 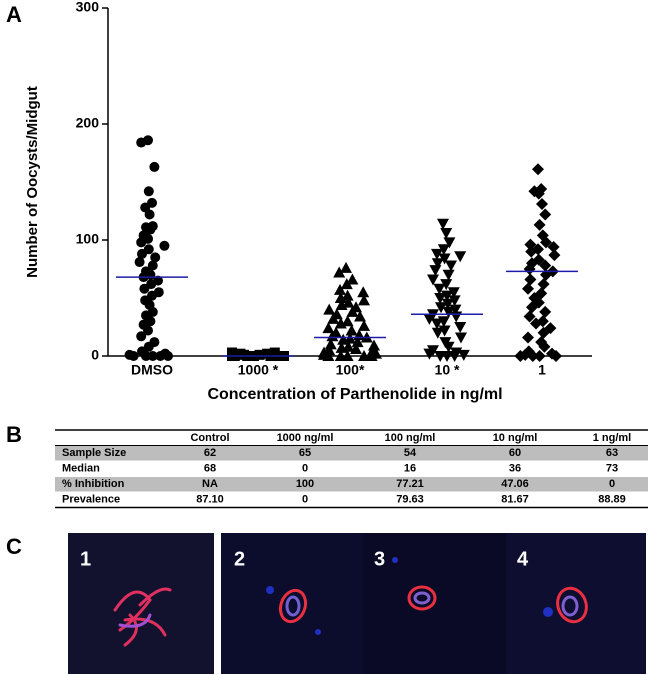 What do you see at coordinates (93, 484) in the screenshot?
I see `table-row-label: % Inhibition` at bounding box center [93, 484].